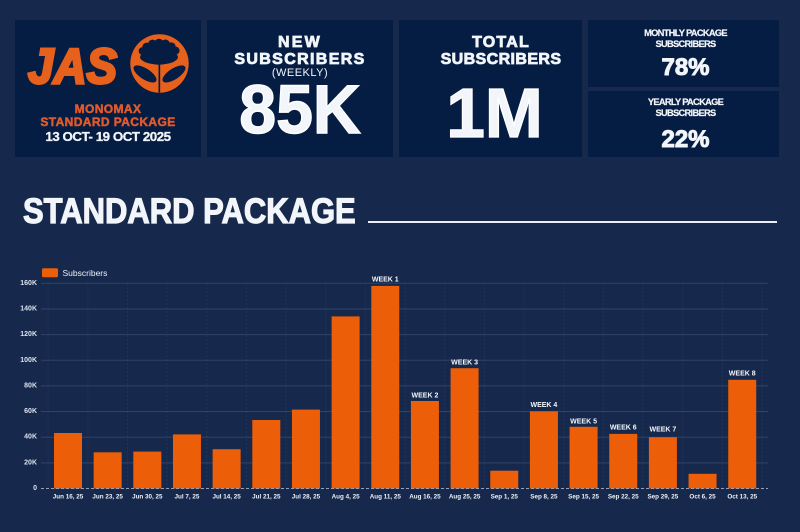  Describe the element at coordinates (464, 363) in the screenshot. I see `svg-text: WEEK 3` at that location.